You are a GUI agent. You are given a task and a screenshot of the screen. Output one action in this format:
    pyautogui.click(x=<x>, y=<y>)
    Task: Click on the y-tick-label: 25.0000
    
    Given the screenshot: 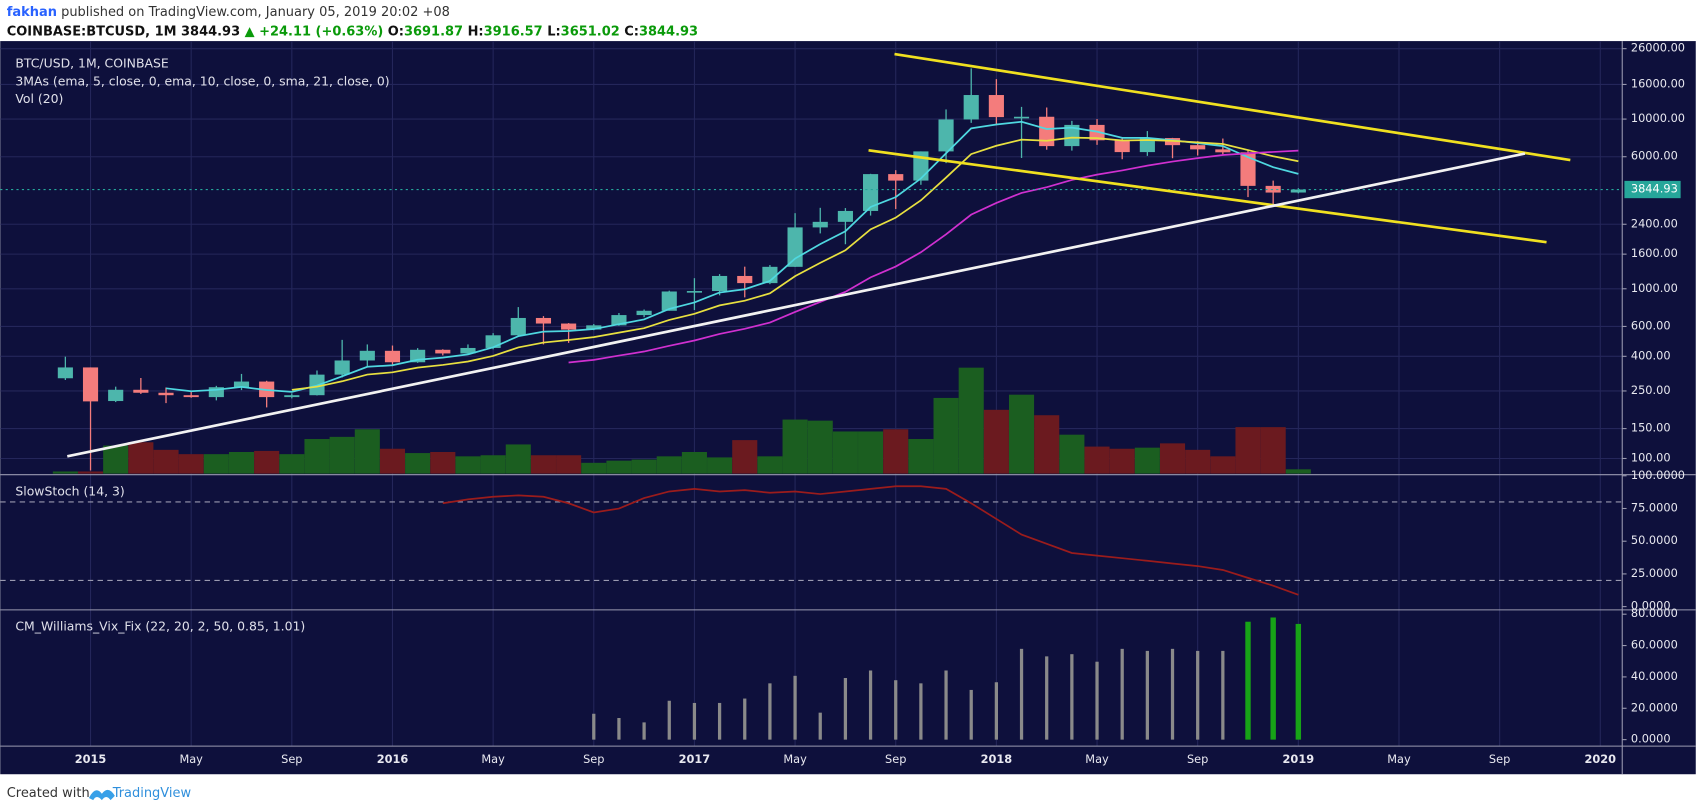 What is the action you would take?
    pyautogui.click(x=1654, y=573)
    